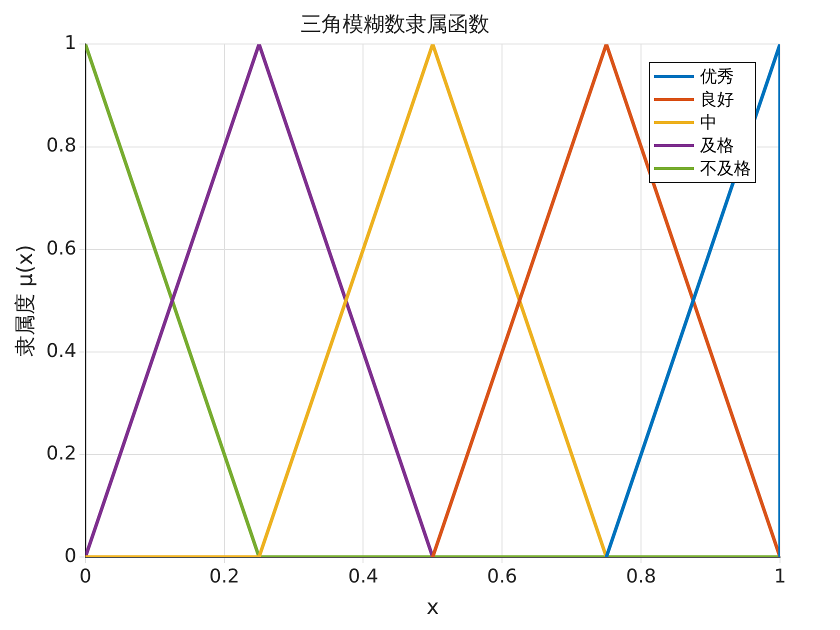 Image resolution: width=840 pixels, height=630 pixels. I want to click on x-tick-label: 0.4, so click(363, 576).